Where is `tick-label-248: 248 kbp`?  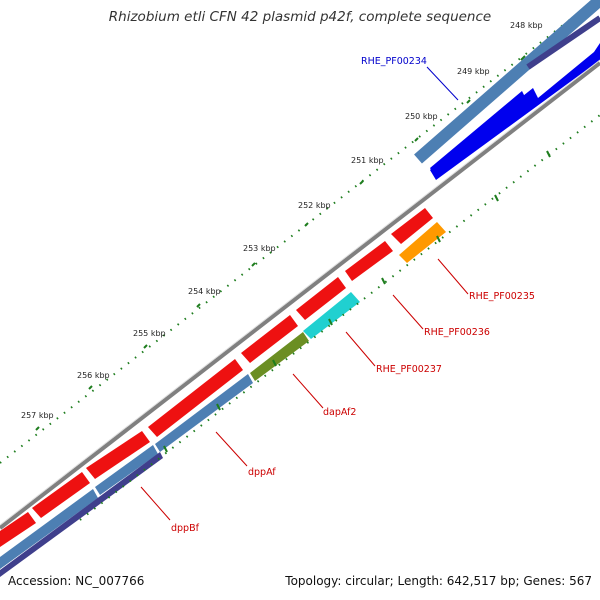 tick-label-248: 248 kbp is located at coordinates (526, 25).